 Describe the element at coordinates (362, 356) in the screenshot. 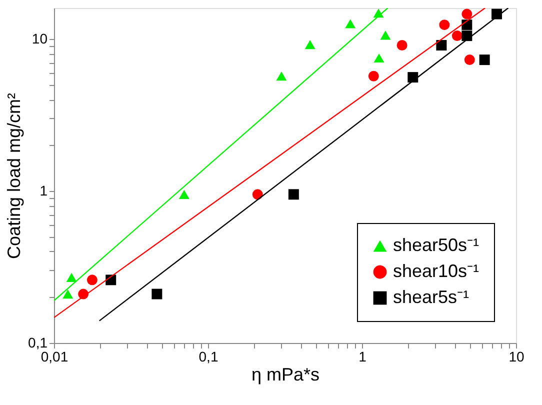

I see `x-tick-label: 1` at that location.